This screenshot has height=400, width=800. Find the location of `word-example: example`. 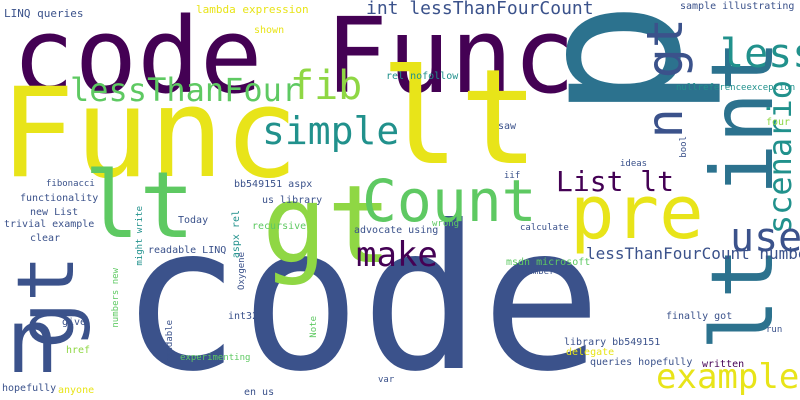

word-example: example is located at coordinates (728, 377).